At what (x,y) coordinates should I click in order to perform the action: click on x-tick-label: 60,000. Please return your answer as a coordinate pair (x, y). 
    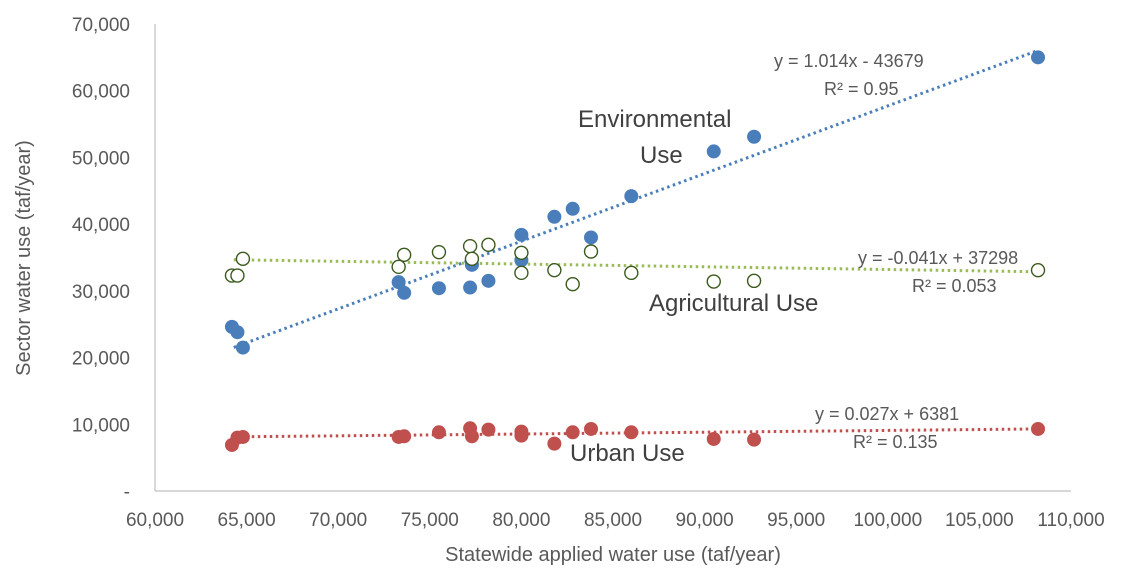
    Looking at the image, I should click on (155, 520).